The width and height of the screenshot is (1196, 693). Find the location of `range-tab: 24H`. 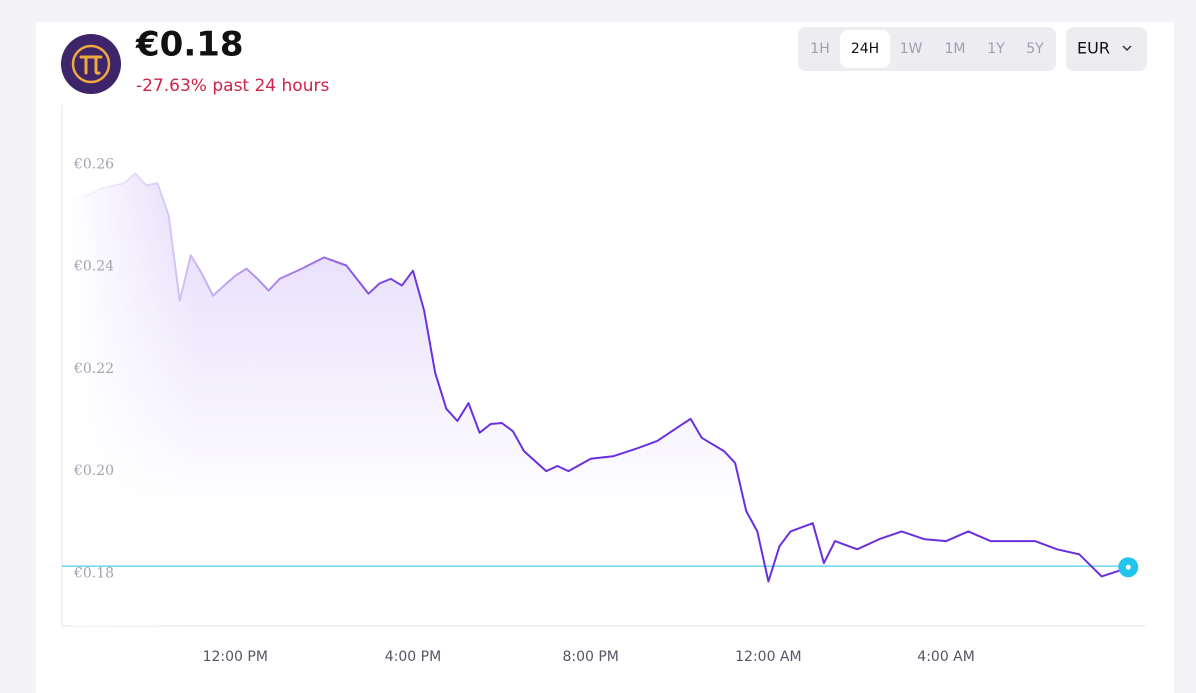

range-tab: 24H is located at coordinates (865, 49).